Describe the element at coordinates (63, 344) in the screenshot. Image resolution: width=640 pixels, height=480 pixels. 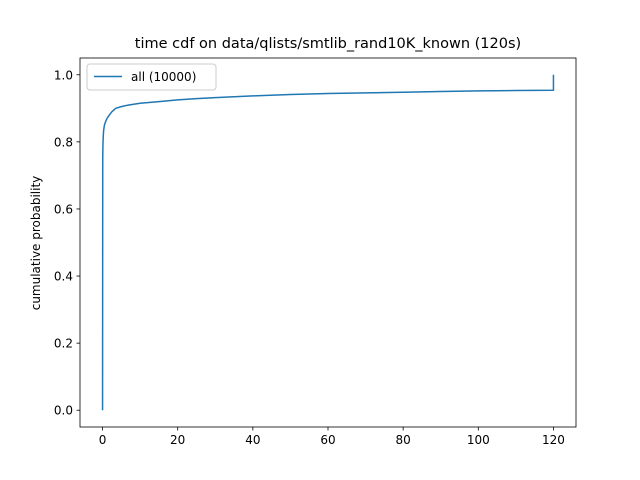
I see `y-tick-label: 0.2` at that location.